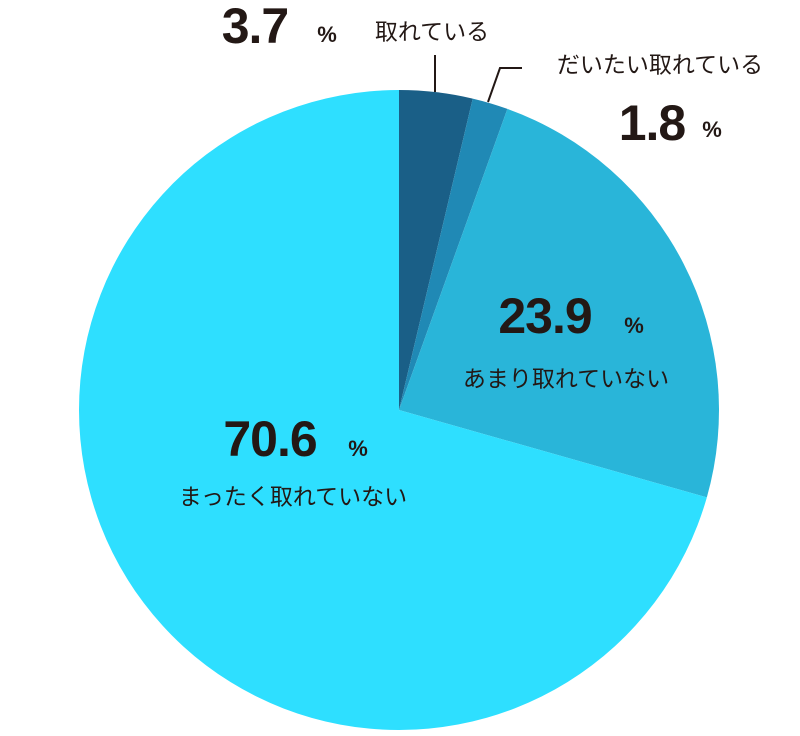 This screenshot has width=800, height=736. What do you see at coordinates (504, 85) in the screenshot?
I see `leader-line` at bounding box center [504, 85].